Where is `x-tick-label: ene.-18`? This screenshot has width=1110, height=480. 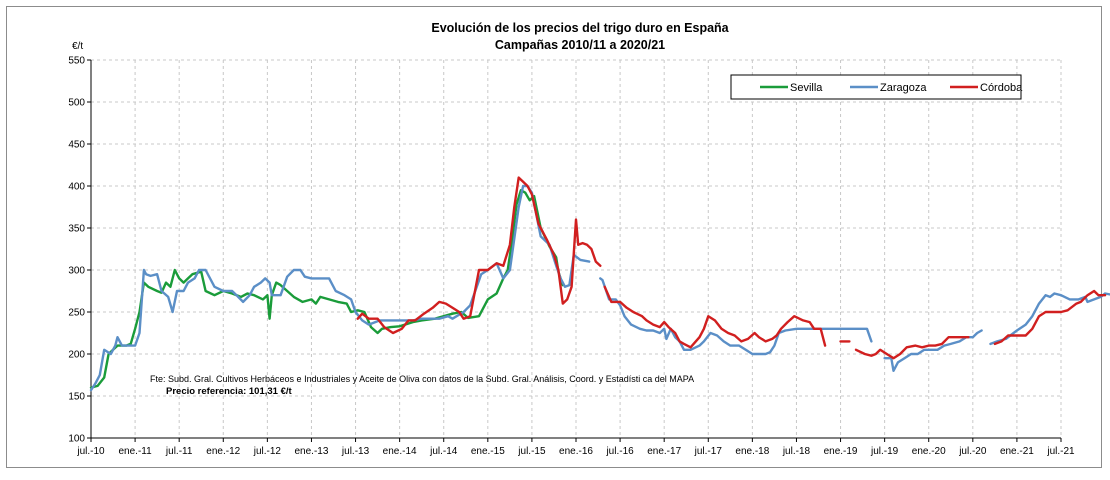
x-tick-label: ene.-18 is located at coordinates (752, 451).